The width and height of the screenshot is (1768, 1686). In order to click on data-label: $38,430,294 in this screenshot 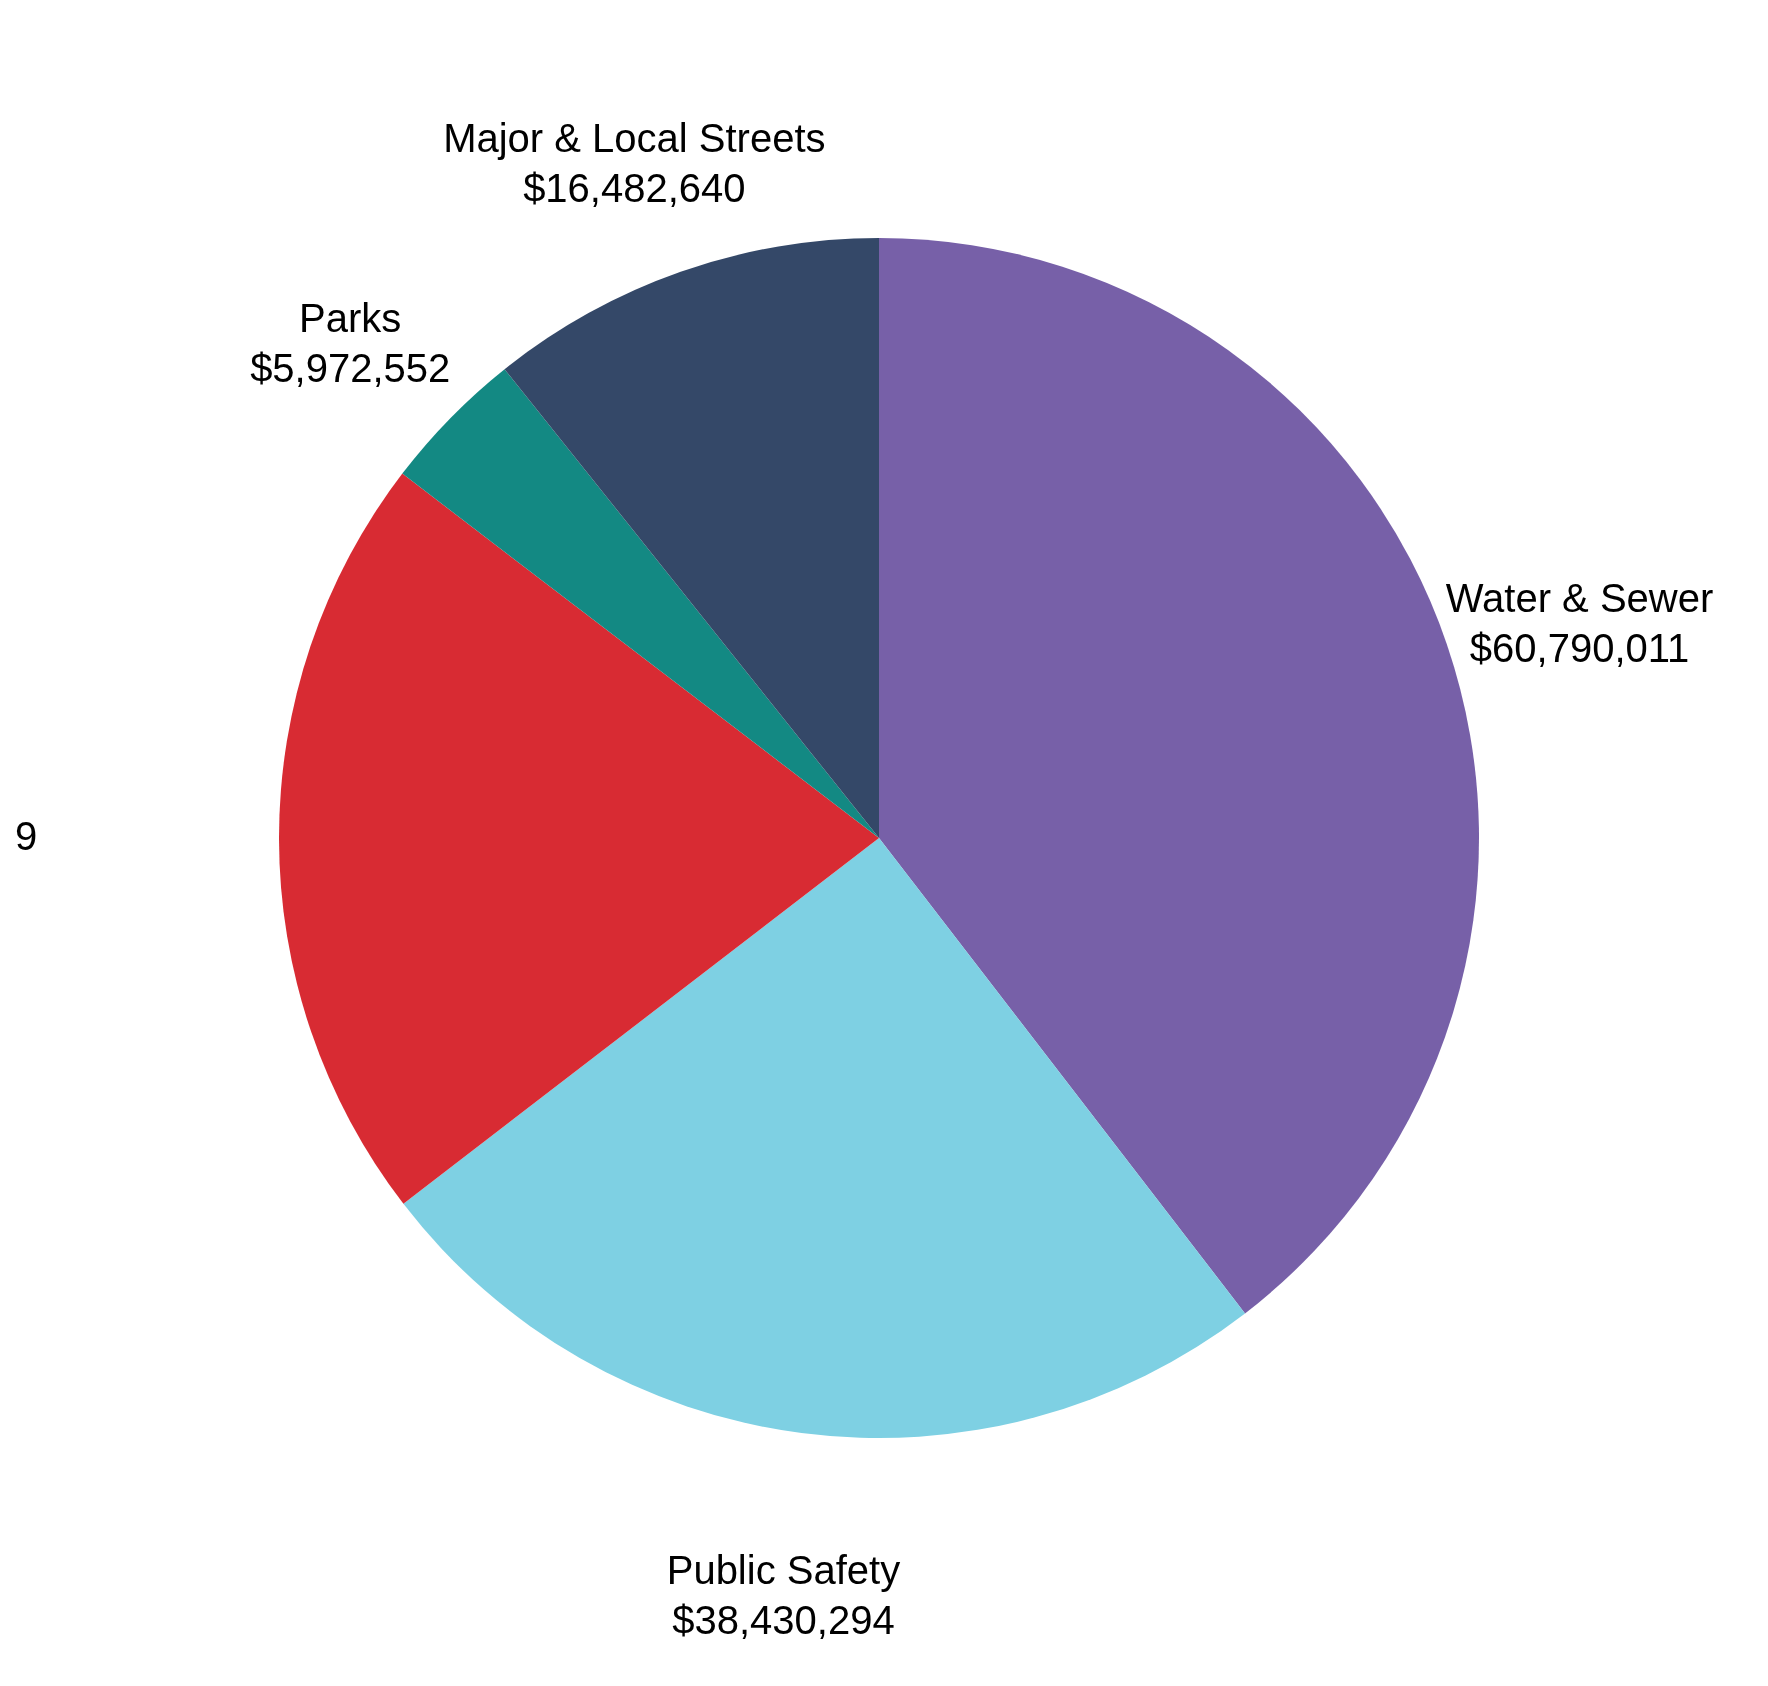, I will do `click(783, 1619)`.